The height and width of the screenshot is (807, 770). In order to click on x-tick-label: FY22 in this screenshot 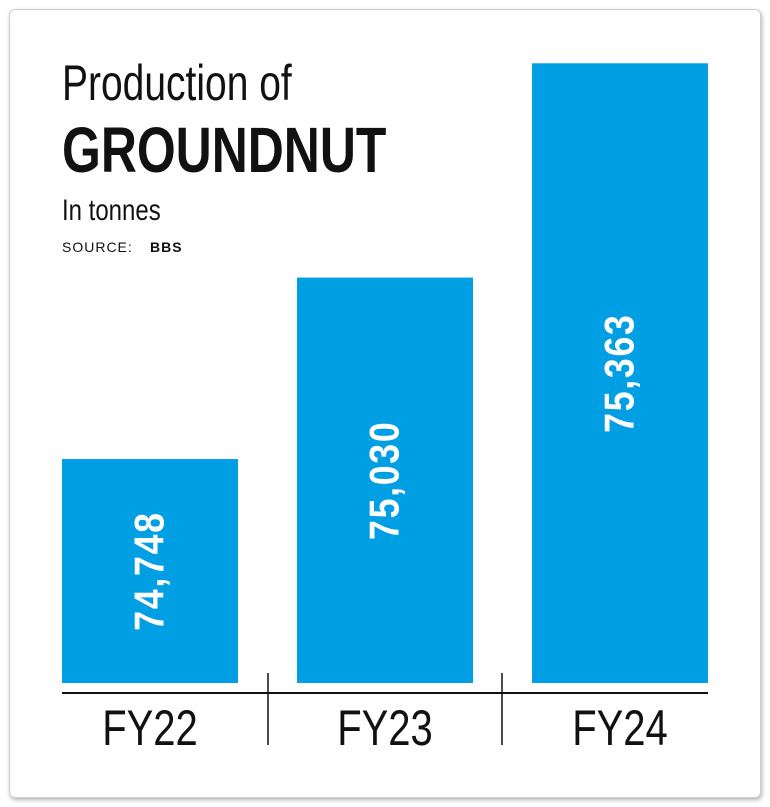, I will do `click(150, 728)`.